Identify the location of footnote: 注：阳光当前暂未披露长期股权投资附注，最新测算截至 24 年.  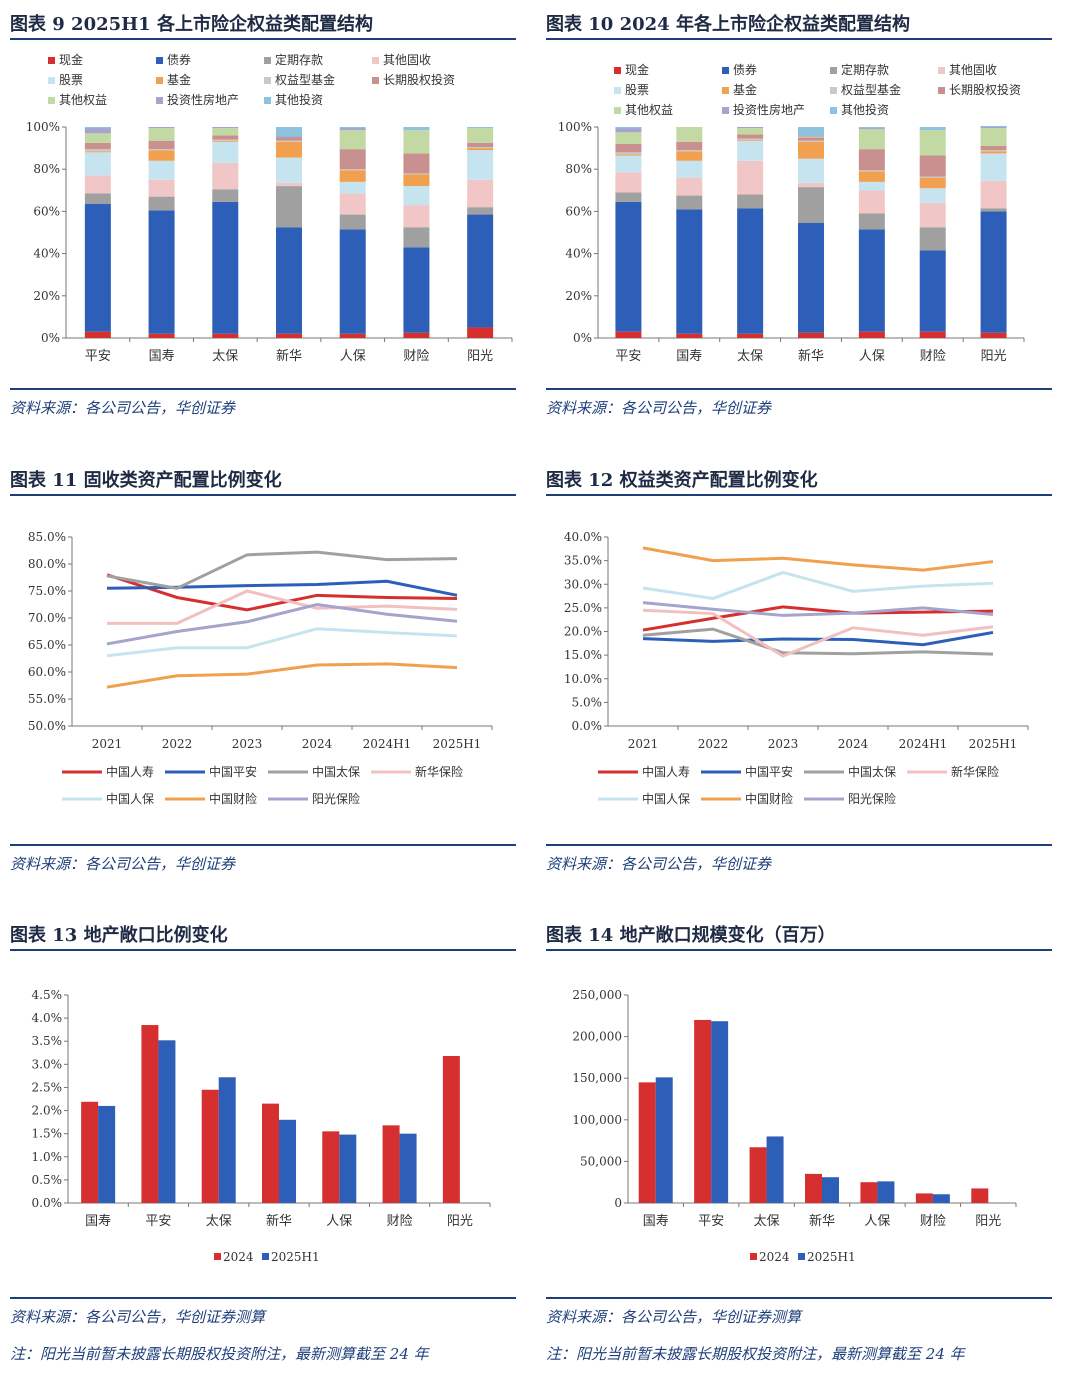
(219, 1354).